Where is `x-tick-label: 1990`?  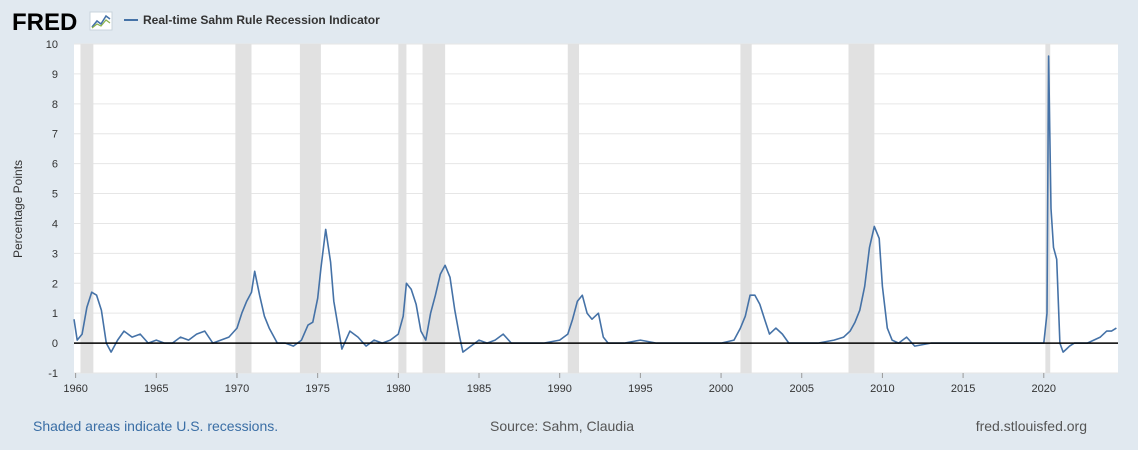 x-tick-label: 1990 is located at coordinates (559, 389).